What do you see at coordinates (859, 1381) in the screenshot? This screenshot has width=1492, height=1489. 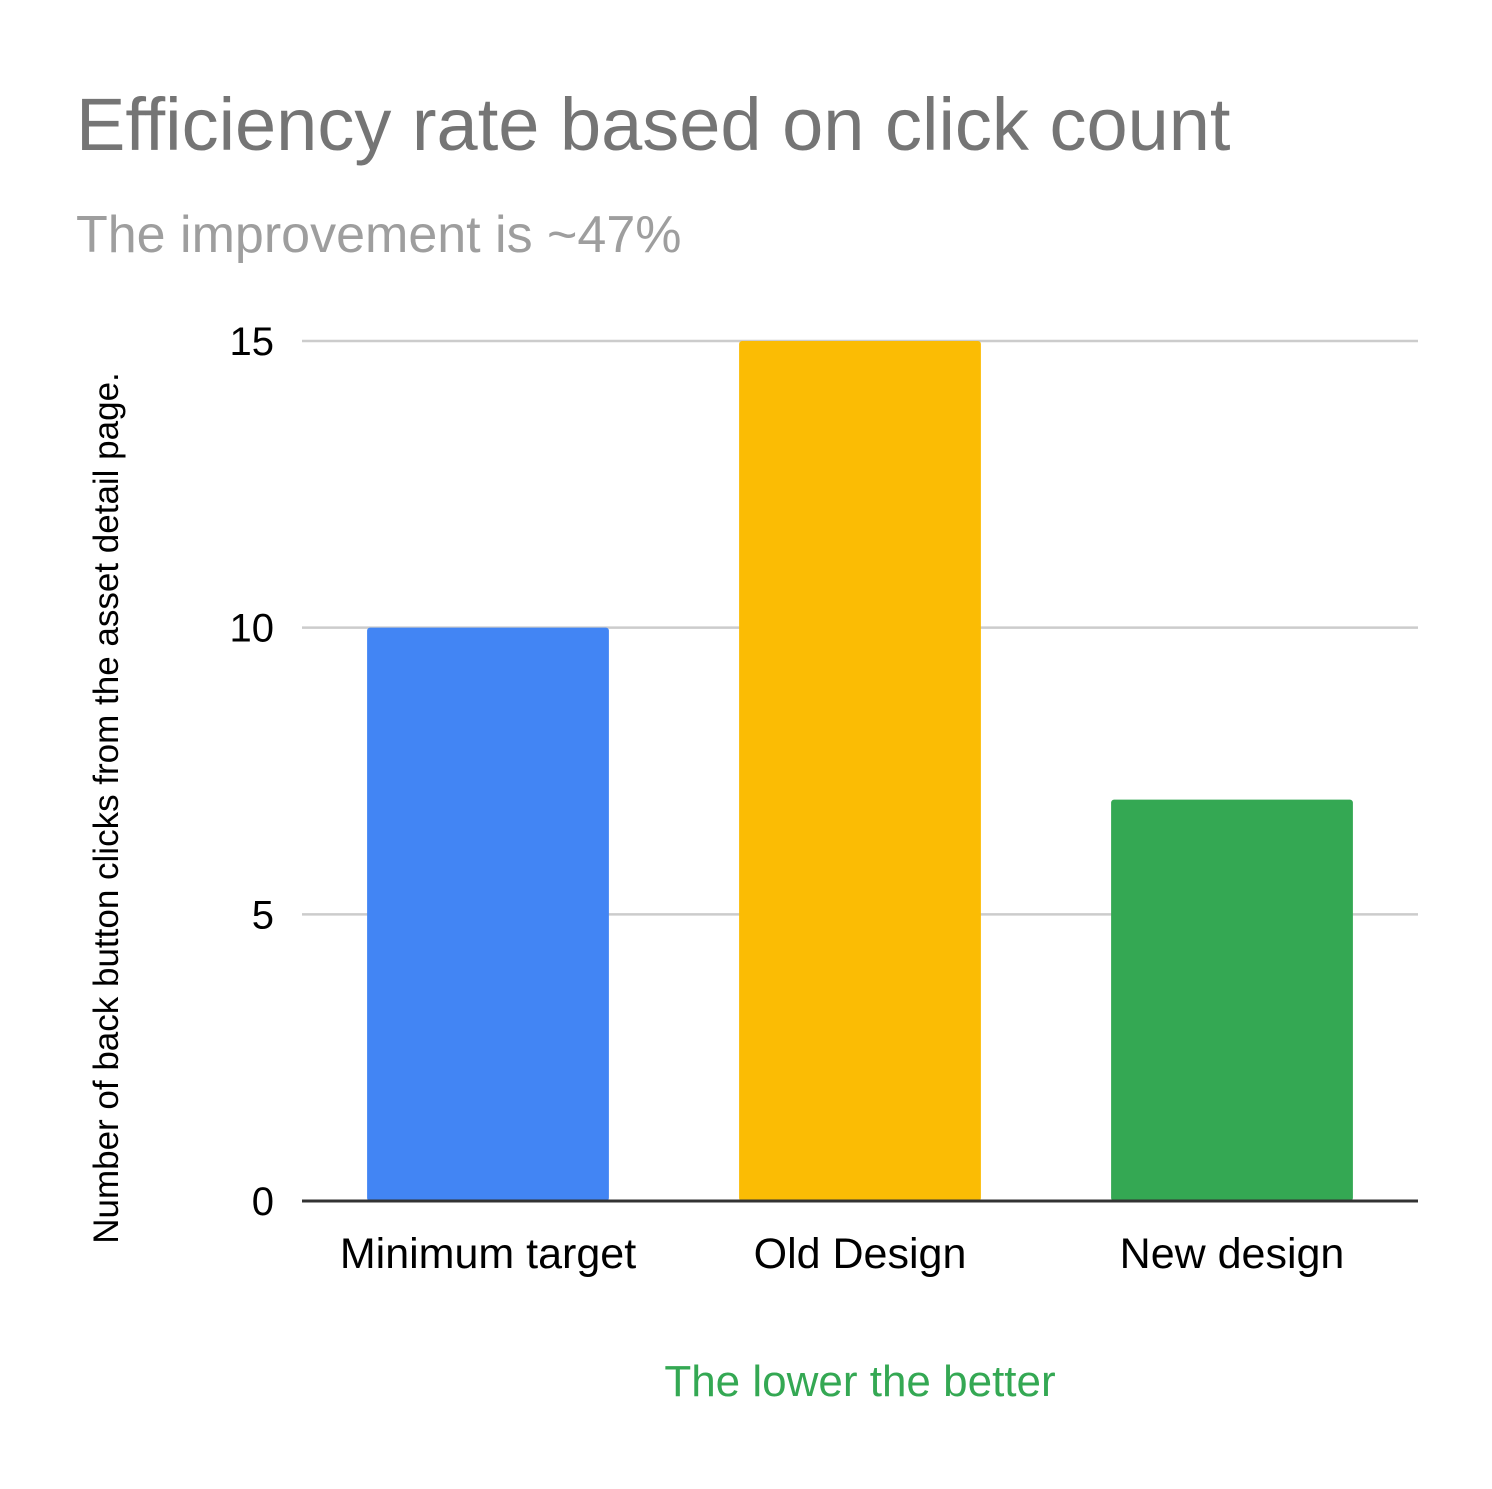 I see `x-axis-label: The lower the better` at bounding box center [859, 1381].